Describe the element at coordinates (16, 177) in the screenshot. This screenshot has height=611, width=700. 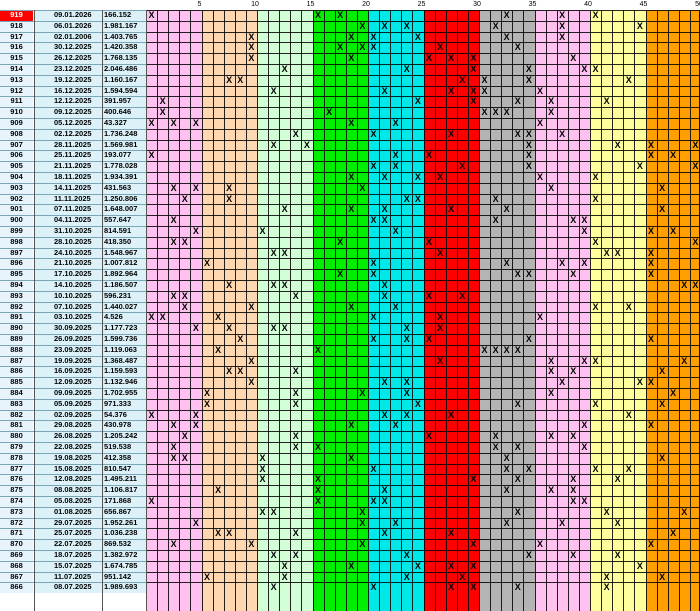
I see `draw-number: 904` at that location.